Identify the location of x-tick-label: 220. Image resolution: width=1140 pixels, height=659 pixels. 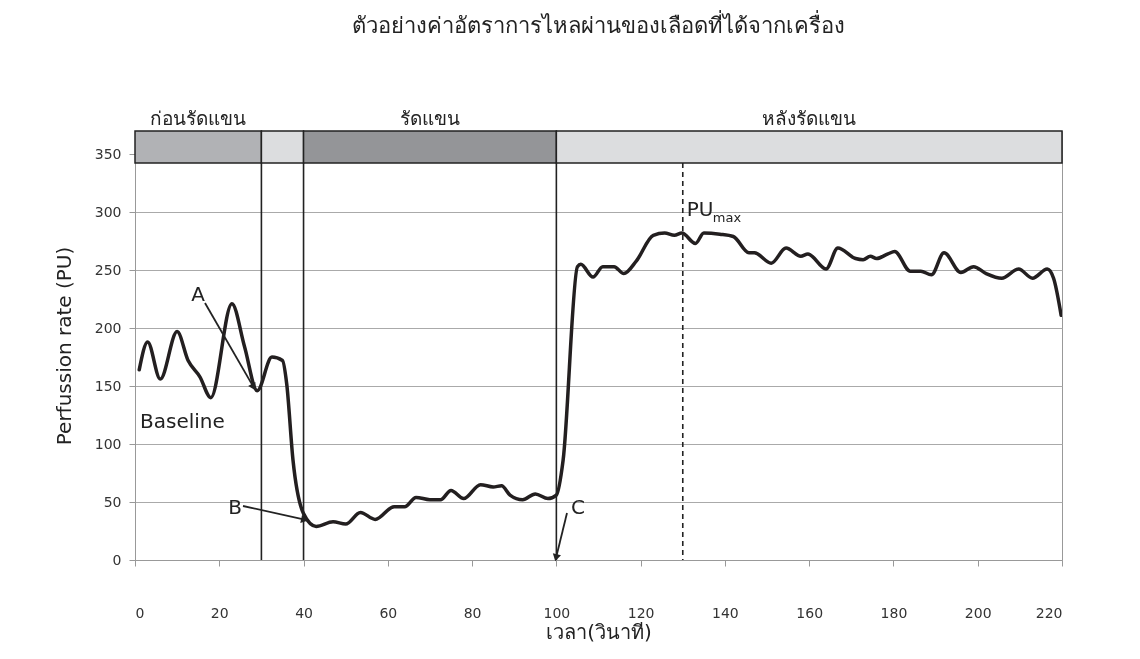
(1049, 612).